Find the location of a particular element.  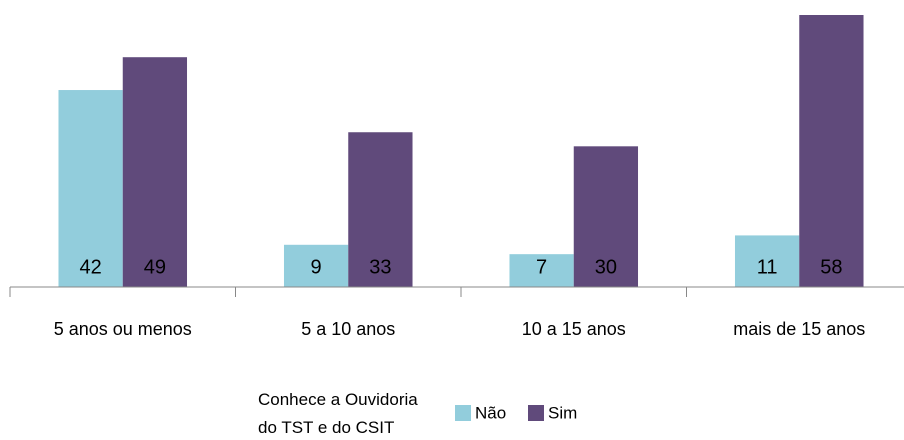

x-tick-label: 5 a 10 anos is located at coordinates (348, 329).